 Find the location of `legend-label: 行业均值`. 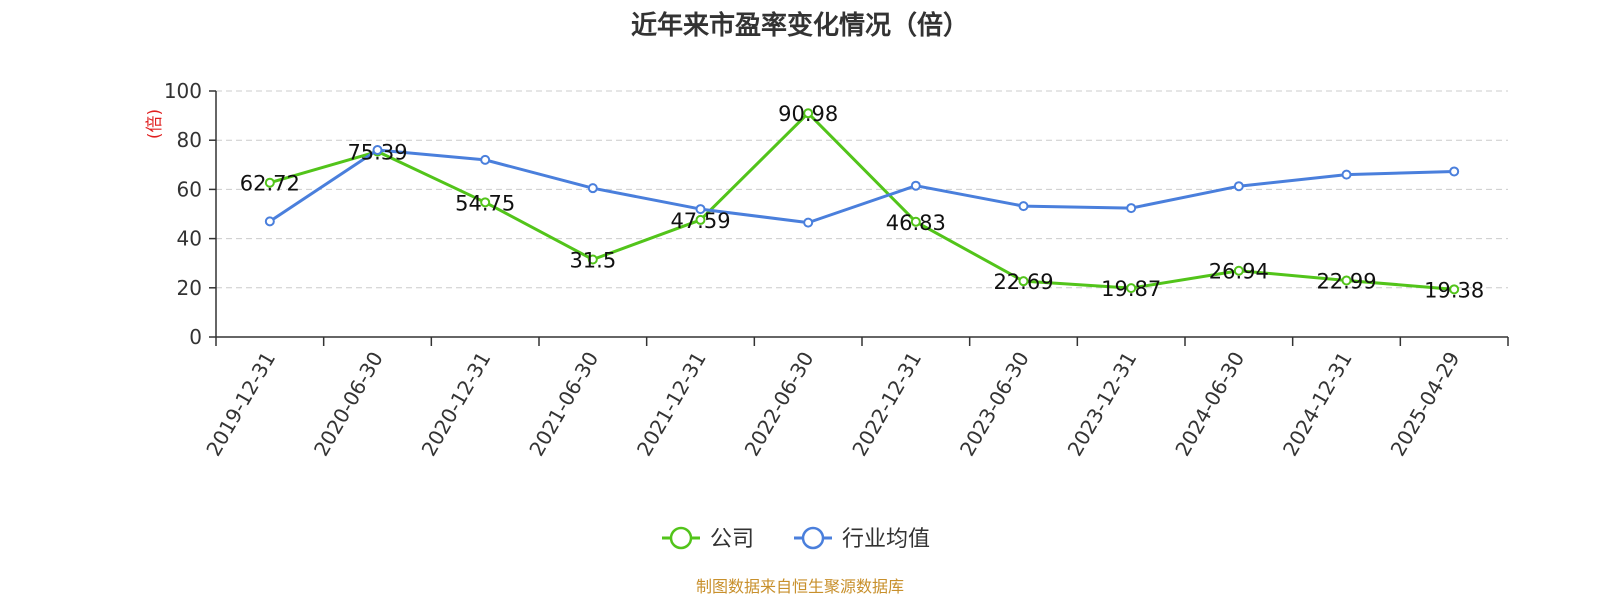

legend-label: 行业均值 is located at coordinates (886, 539).